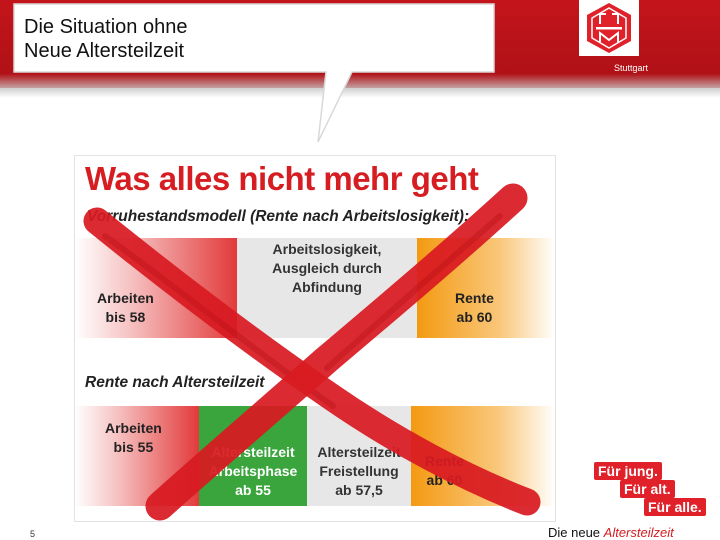 The width and height of the screenshot is (720, 540). Describe the element at coordinates (175, 382) in the screenshot. I see `section-label-altersteilzeit: Rente nach Altersteilzeit` at that location.